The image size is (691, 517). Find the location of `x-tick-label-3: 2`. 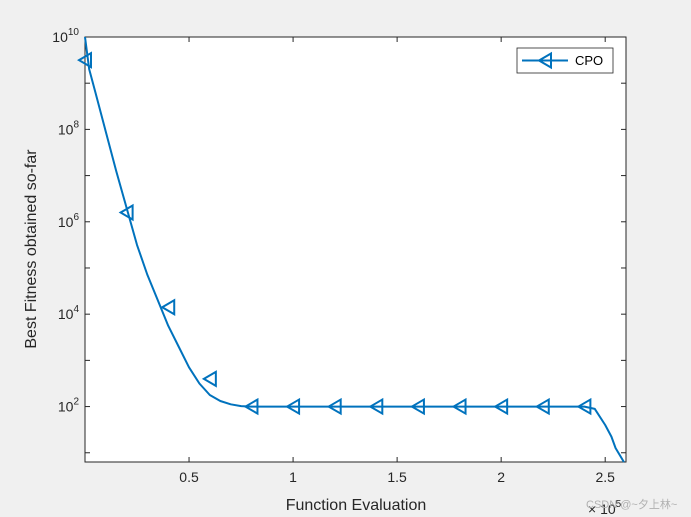

x-tick-label-3: 2 is located at coordinates (501, 477).